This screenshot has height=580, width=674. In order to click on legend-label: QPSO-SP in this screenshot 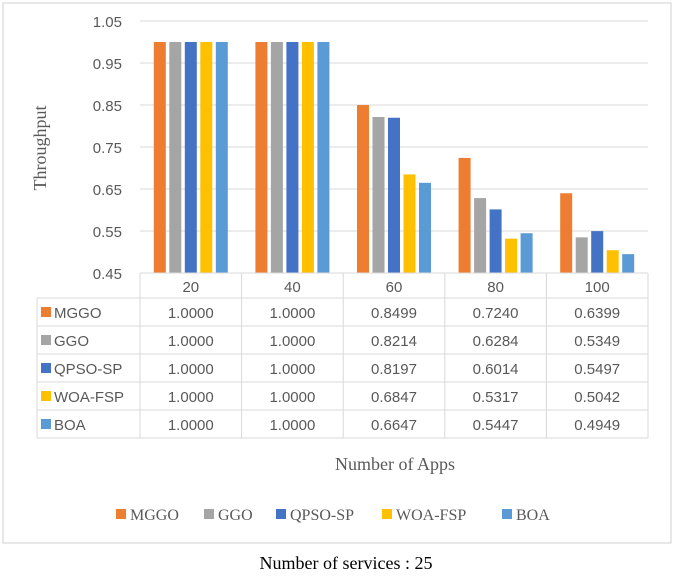, I will do `click(322, 515)`.